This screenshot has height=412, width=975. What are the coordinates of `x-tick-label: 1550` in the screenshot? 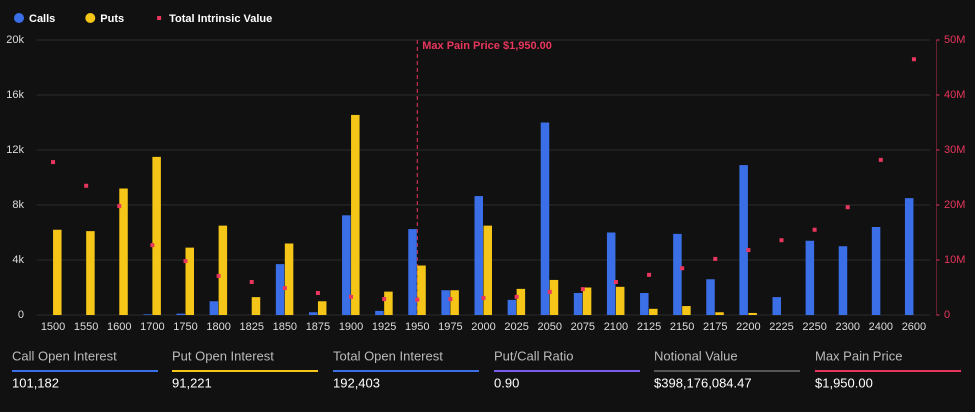 It's located at (86, 327).